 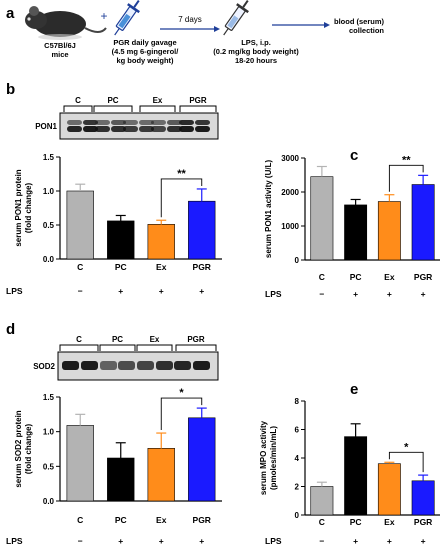 I want to click on blot-group-label: PC, so click(x=112, y=100).